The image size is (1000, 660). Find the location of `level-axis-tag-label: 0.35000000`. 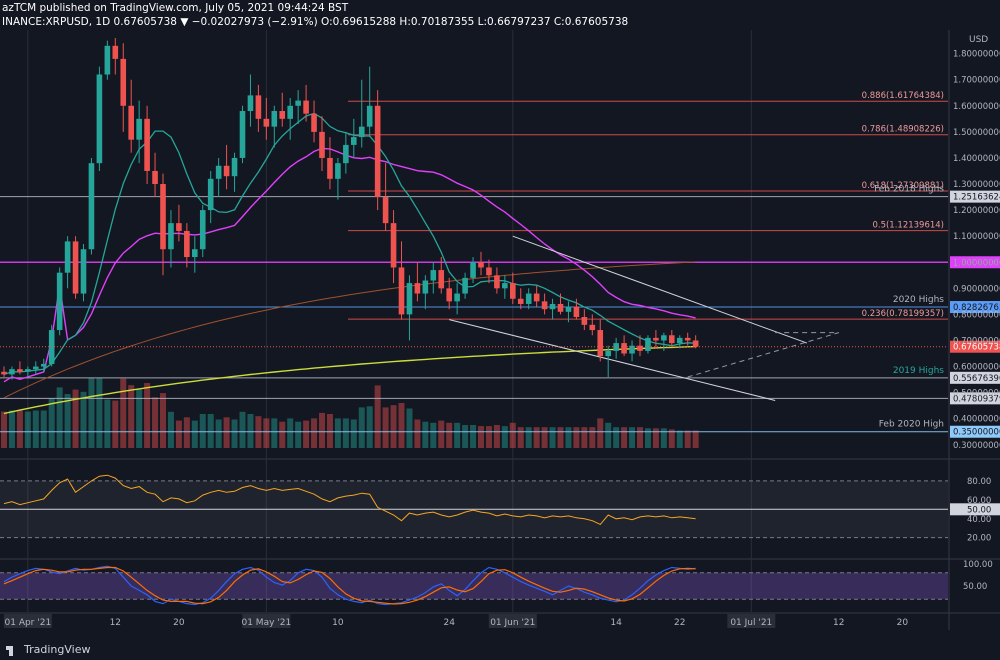

level-axis-tag-label: 0.35000000 is located at coordinates (976, 433).